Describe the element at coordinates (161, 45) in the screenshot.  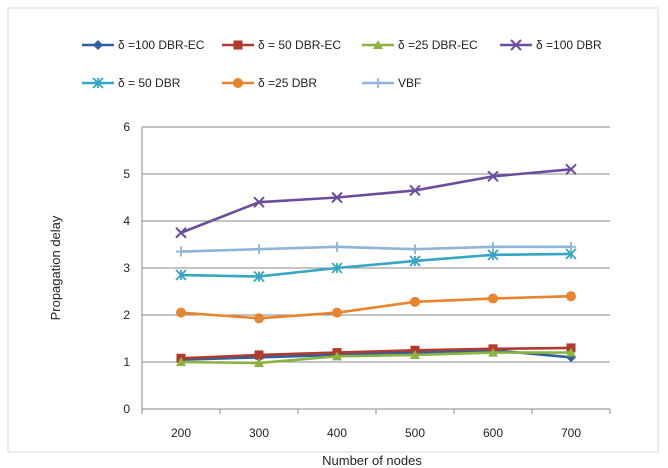
I see `legend-label: δ =100 DBR-EC` at that location.